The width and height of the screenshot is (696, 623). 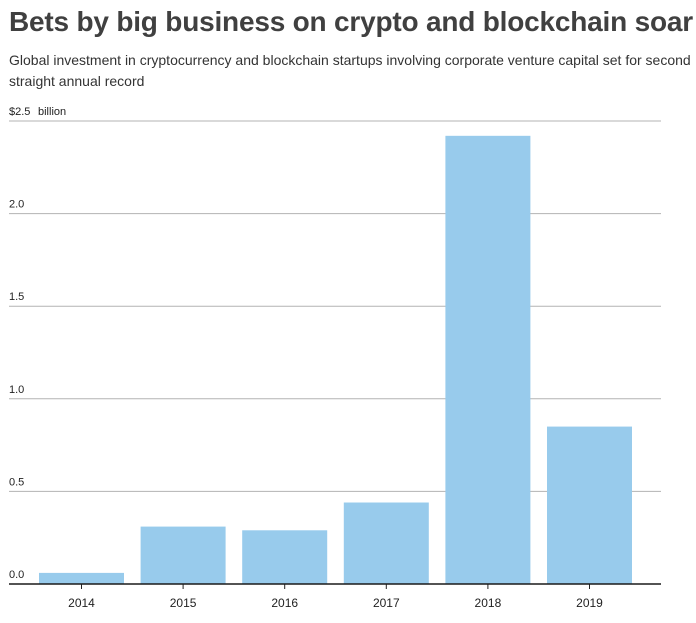 What do you see at coordinates (488, 603) in the screenshot?
I see `x-tick-label: 2018` at bounding box center [488, 603].